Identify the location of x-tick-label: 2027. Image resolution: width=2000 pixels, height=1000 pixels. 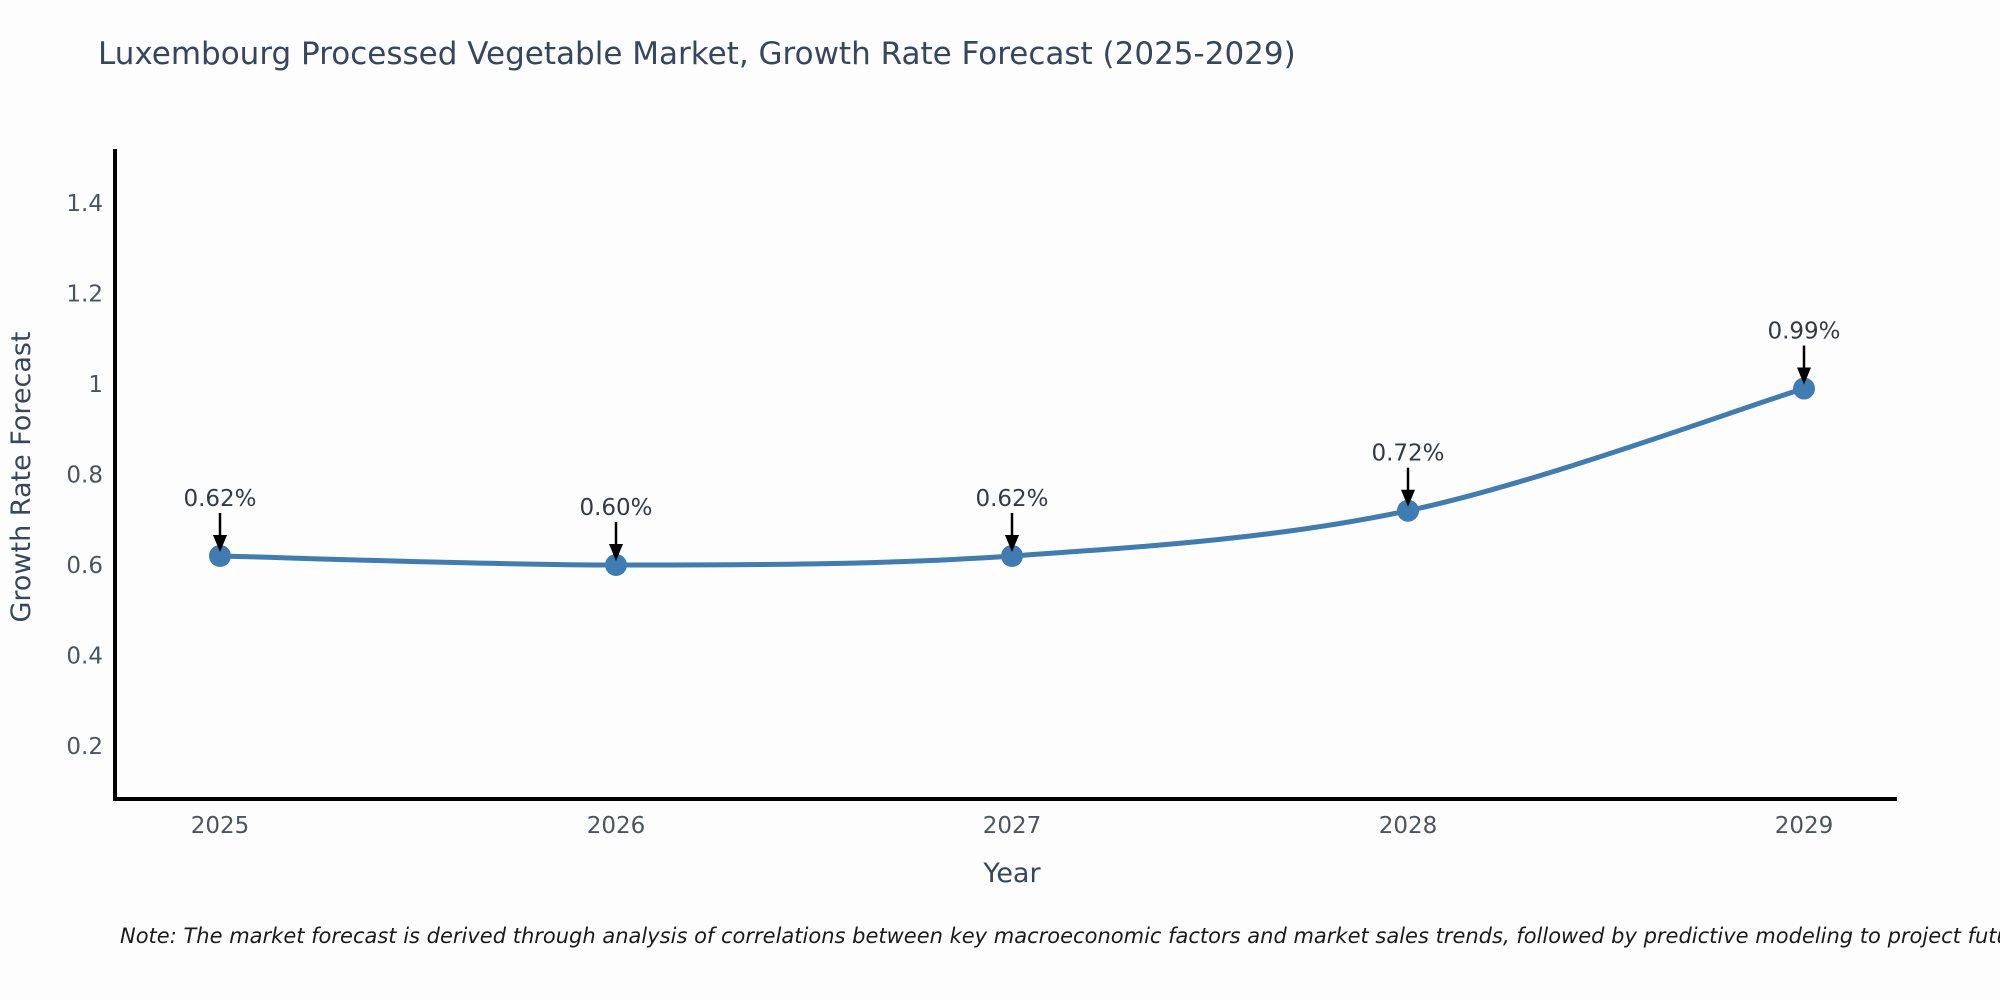
(1012, 826).